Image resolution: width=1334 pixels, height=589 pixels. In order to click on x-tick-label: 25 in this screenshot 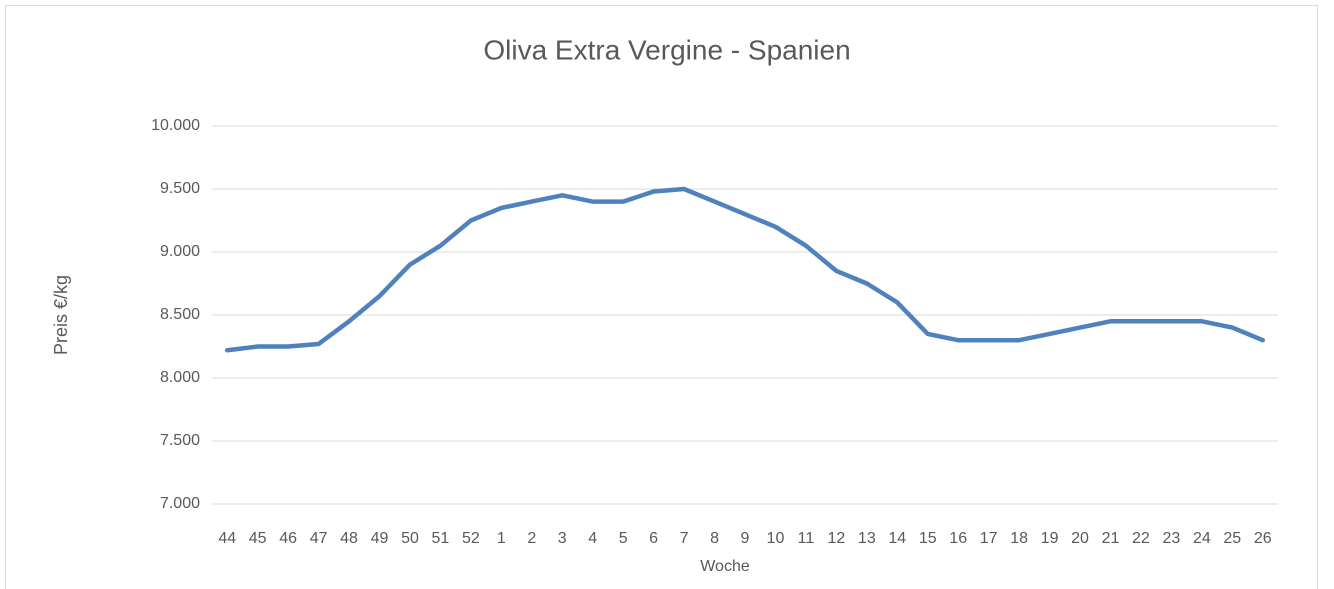, I will do `click(1232, 538)`.